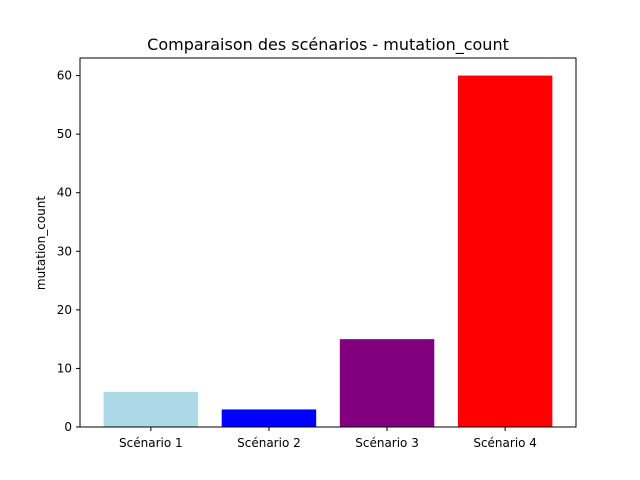  I want to click on x-tick-label: Scénario 1, so click(151, 443).